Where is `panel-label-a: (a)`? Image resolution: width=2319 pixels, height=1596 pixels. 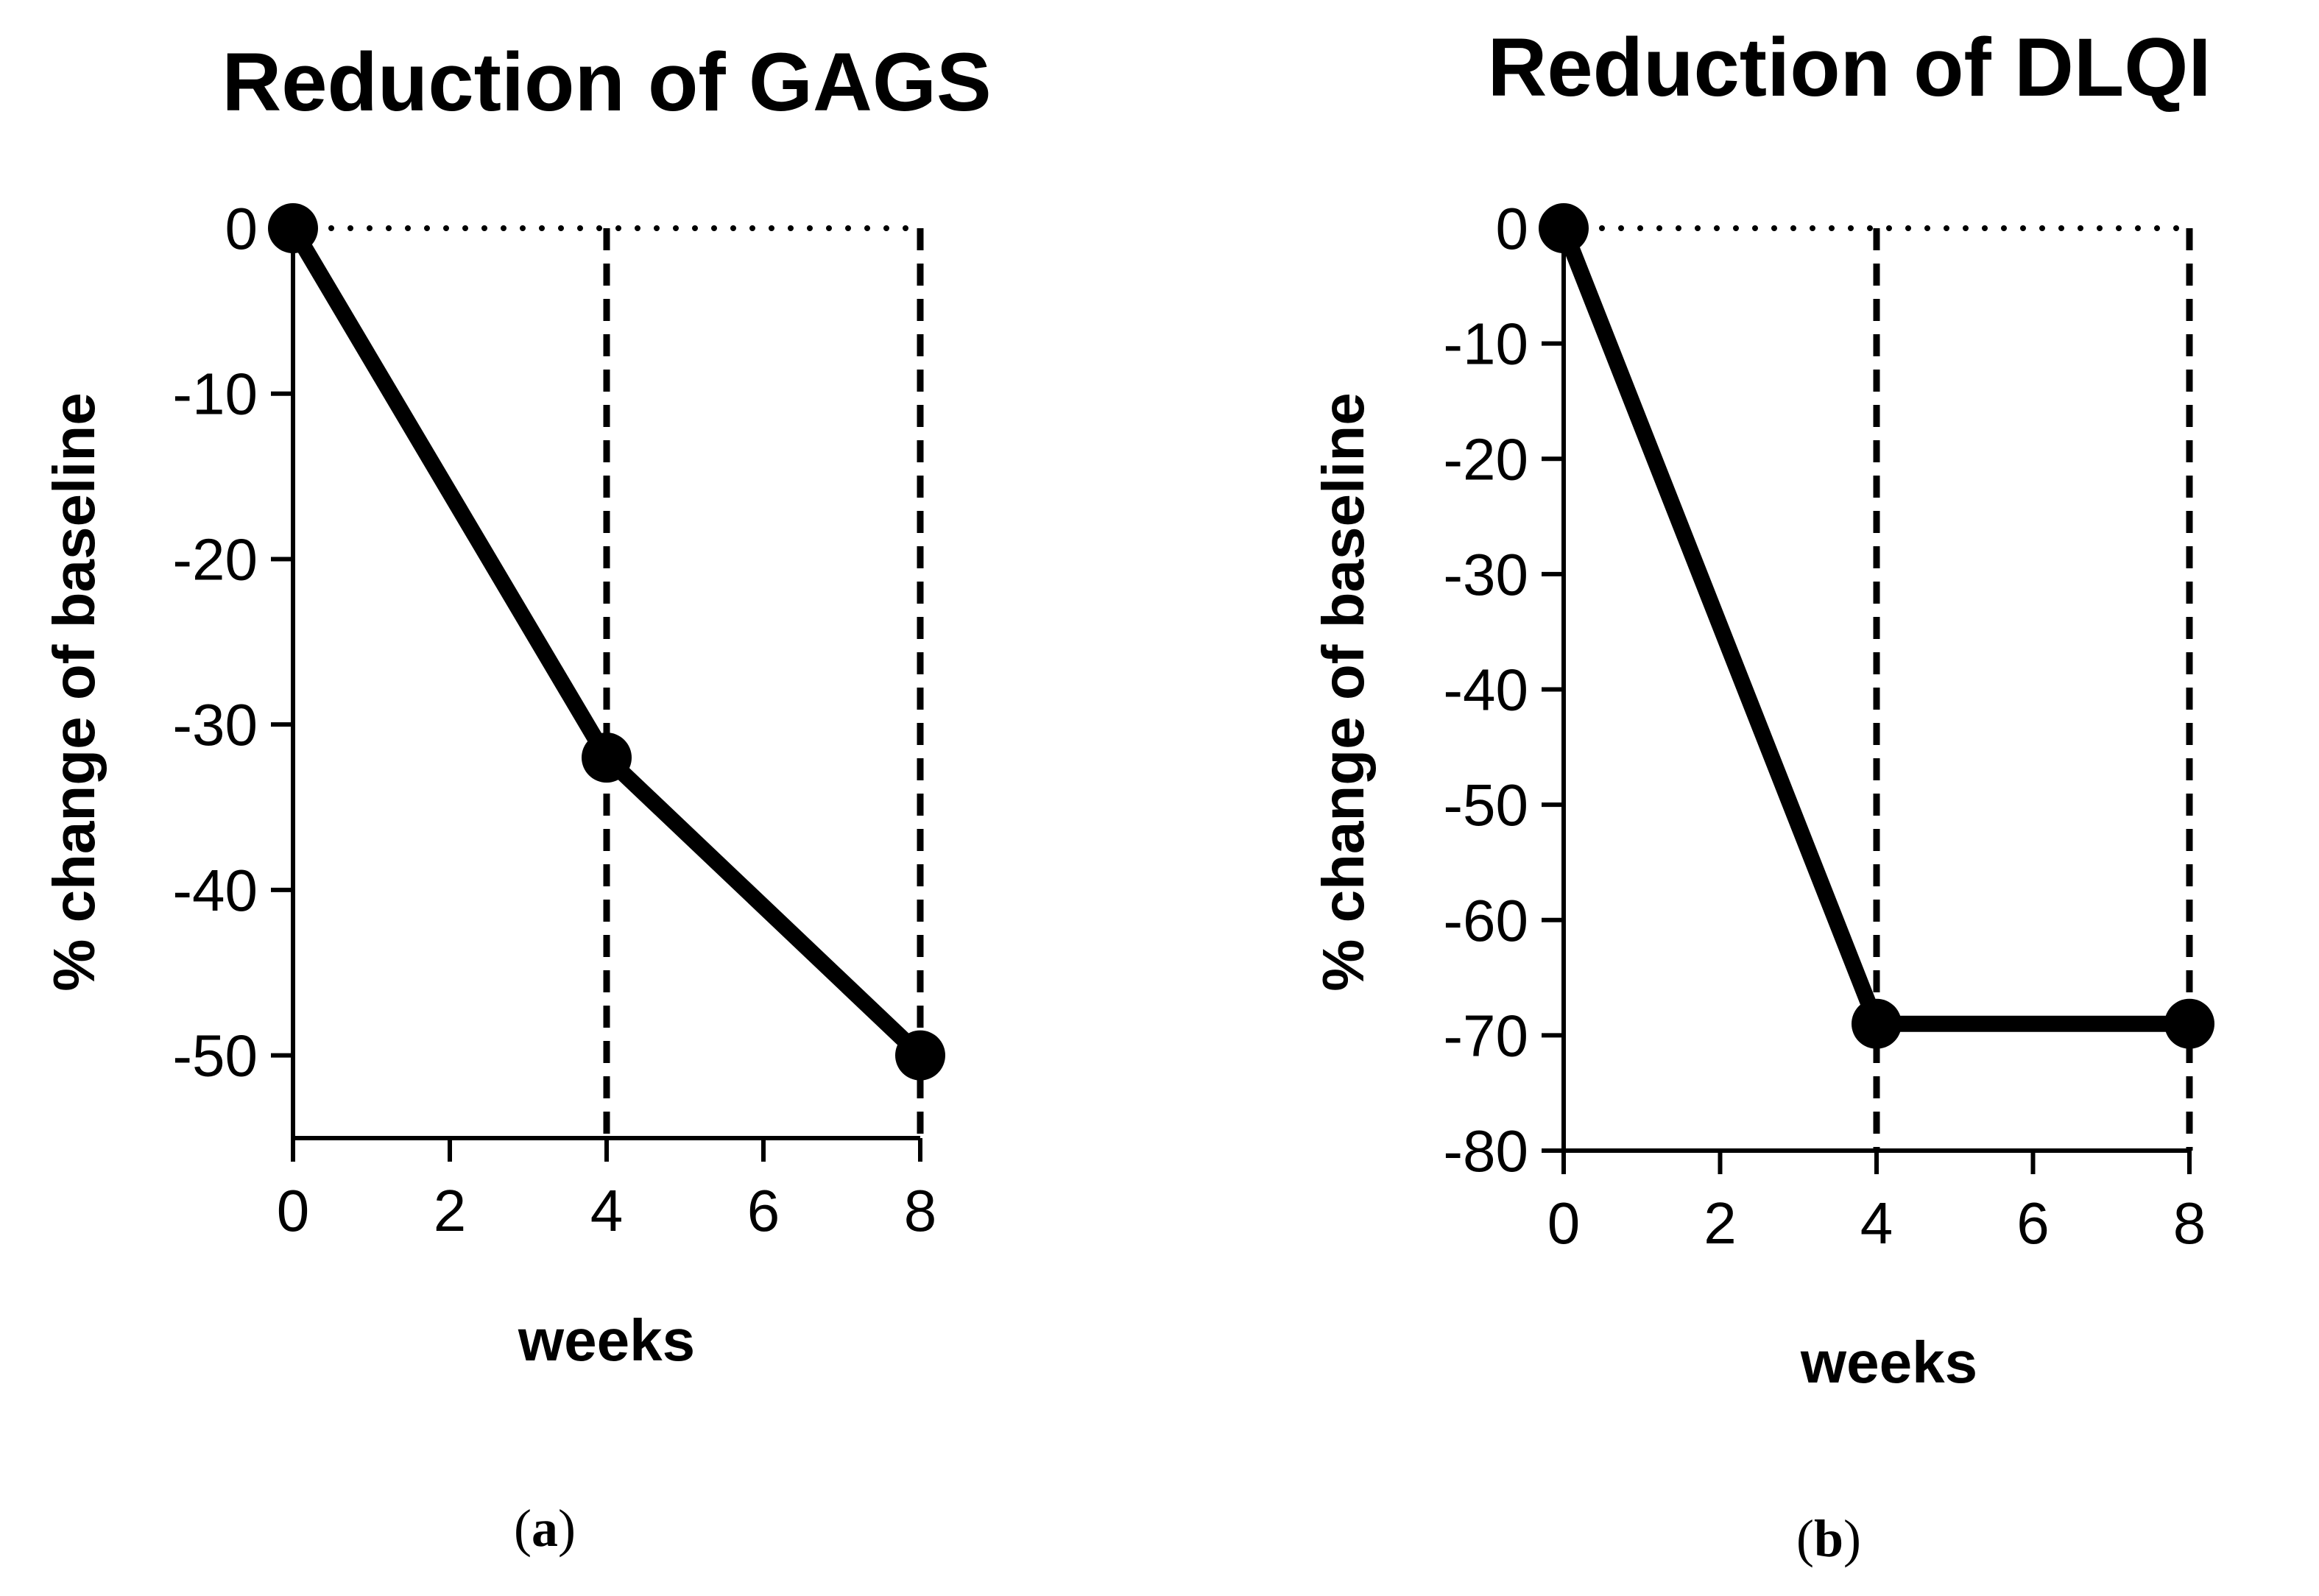 panel-label-a: (a) is located at coordinates (545, 1528).